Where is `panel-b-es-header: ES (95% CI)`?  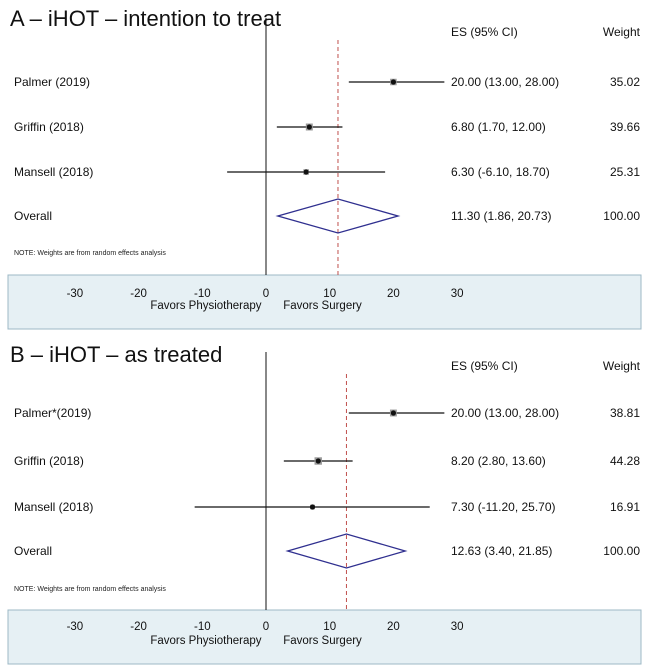 panel-b-es-header: ES (95% CI) is located at coordinates (484, 366).